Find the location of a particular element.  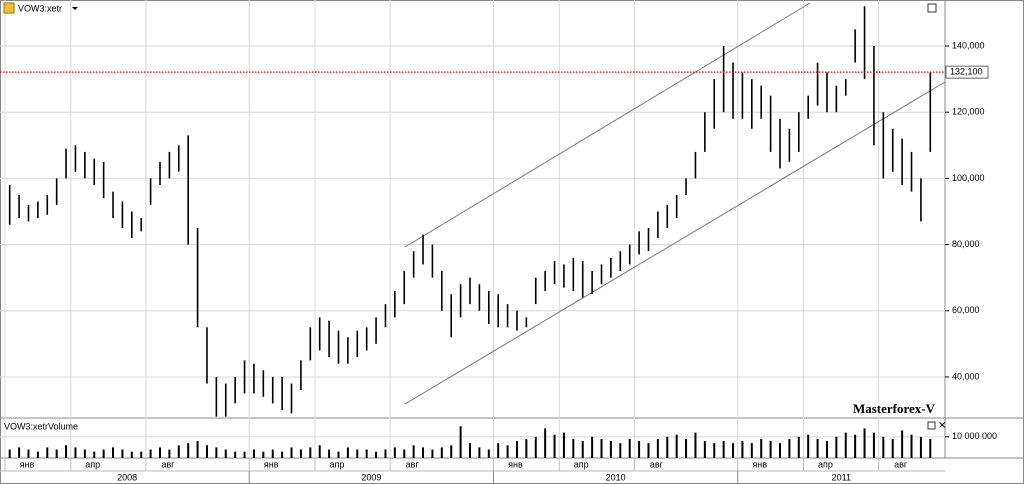

symbol-icon is located at coordinates (9, 8).